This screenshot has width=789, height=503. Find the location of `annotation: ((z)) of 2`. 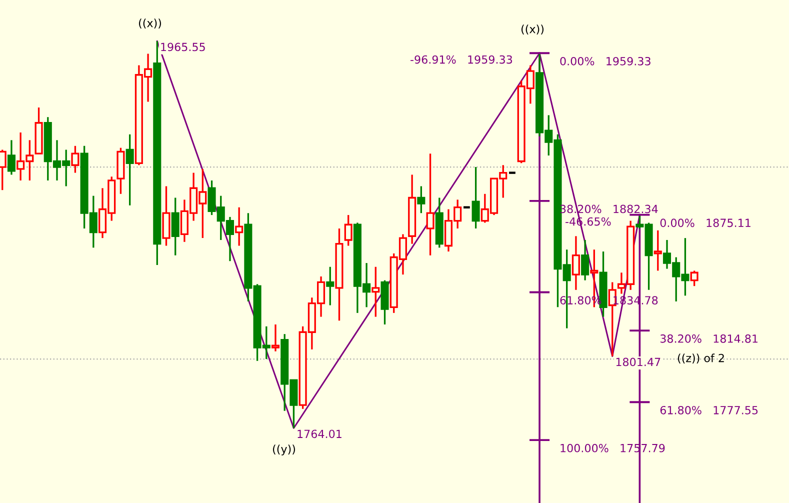

annotation: ((z)) of 2 is located at coordinates (701, 359).